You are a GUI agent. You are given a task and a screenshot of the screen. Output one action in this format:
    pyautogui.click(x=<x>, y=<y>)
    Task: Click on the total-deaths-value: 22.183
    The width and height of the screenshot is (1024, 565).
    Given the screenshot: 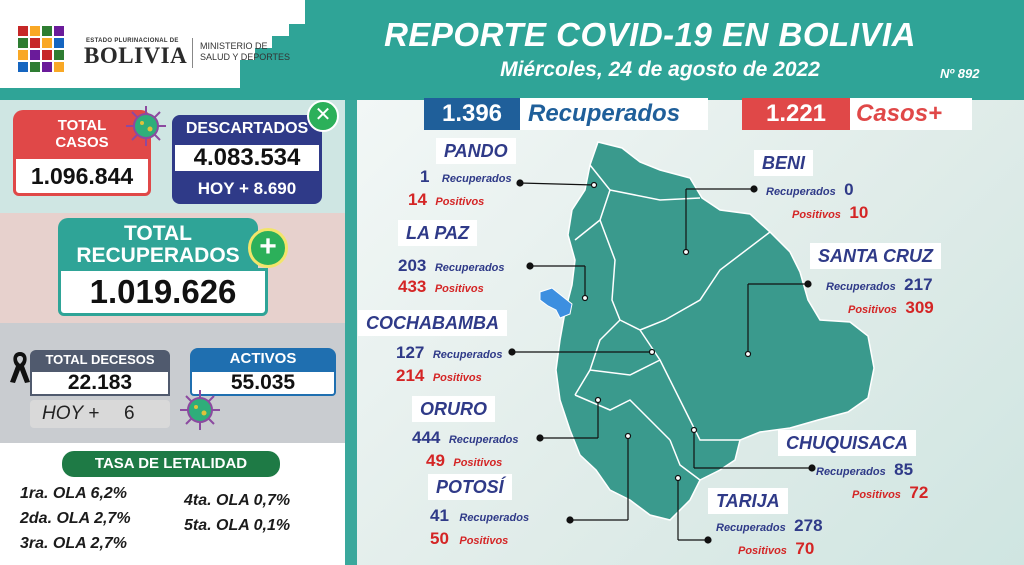 What is the action you would take?
    pyautogui.click(x=100, y=383)
    